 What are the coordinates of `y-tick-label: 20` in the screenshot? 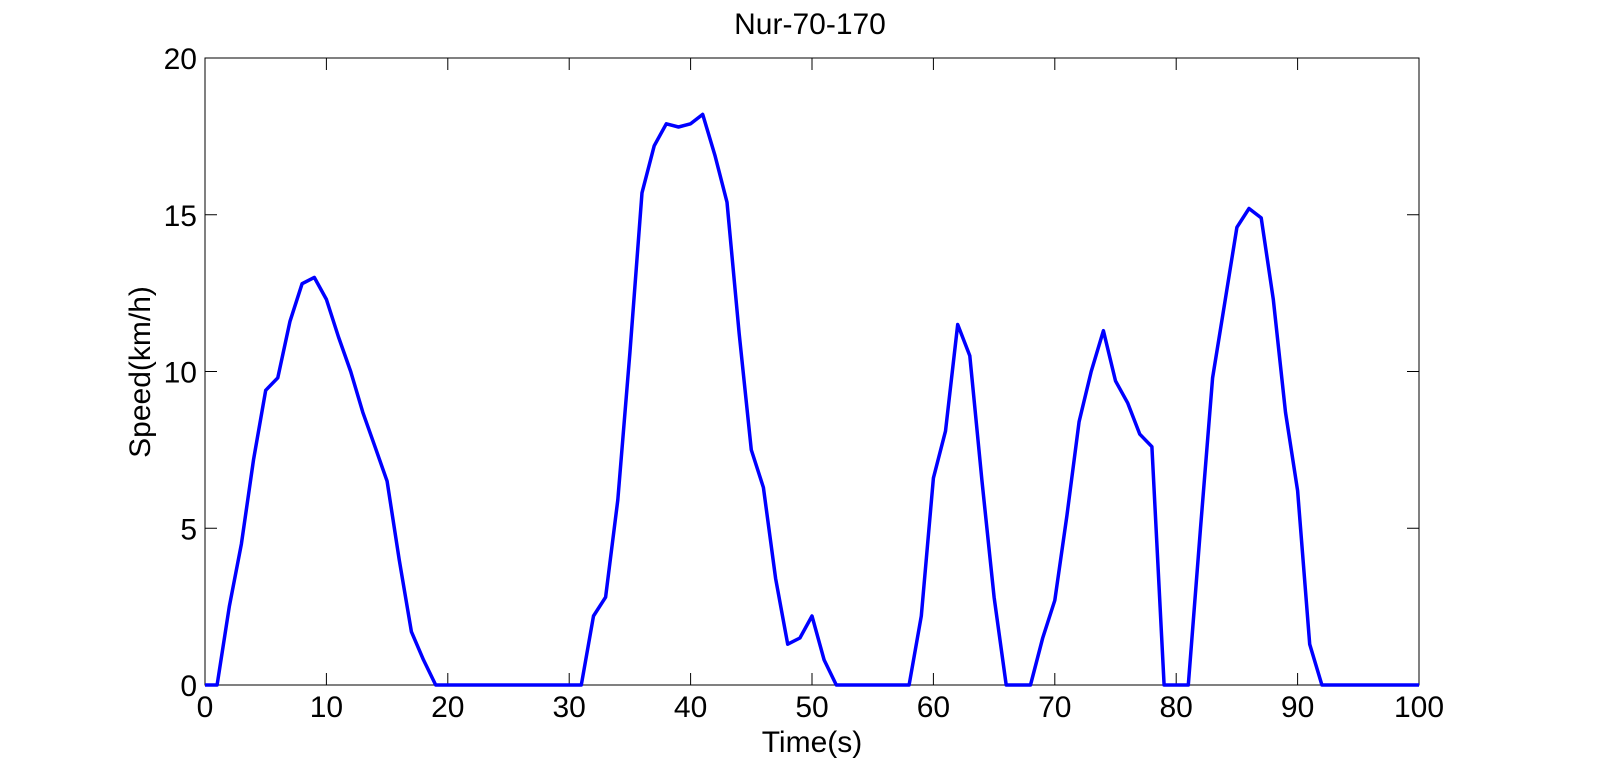 It's located at (180, 59).